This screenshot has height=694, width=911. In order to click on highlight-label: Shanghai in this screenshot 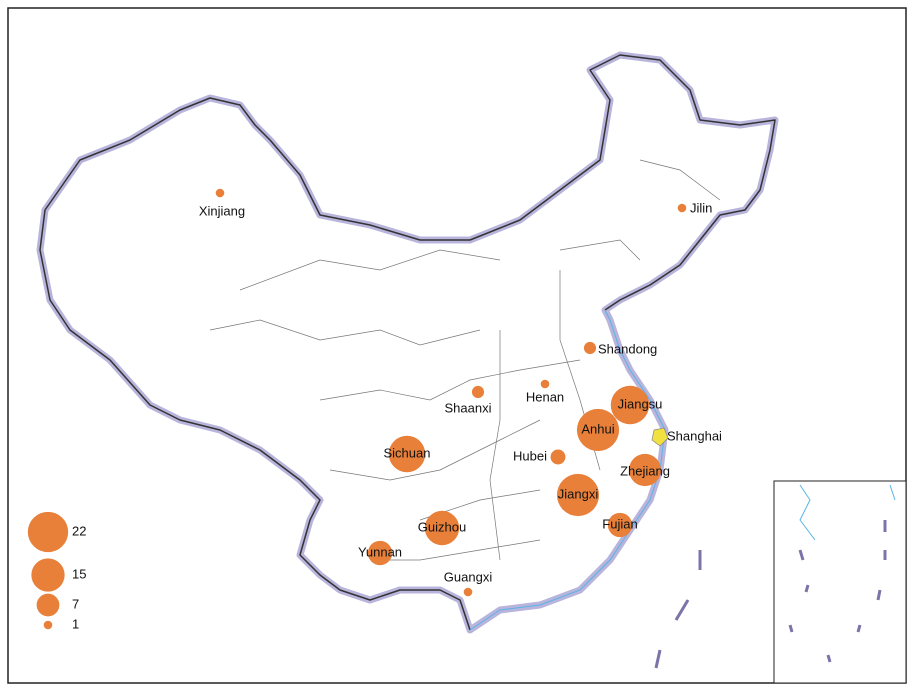, I will do `click(694, 435)`.